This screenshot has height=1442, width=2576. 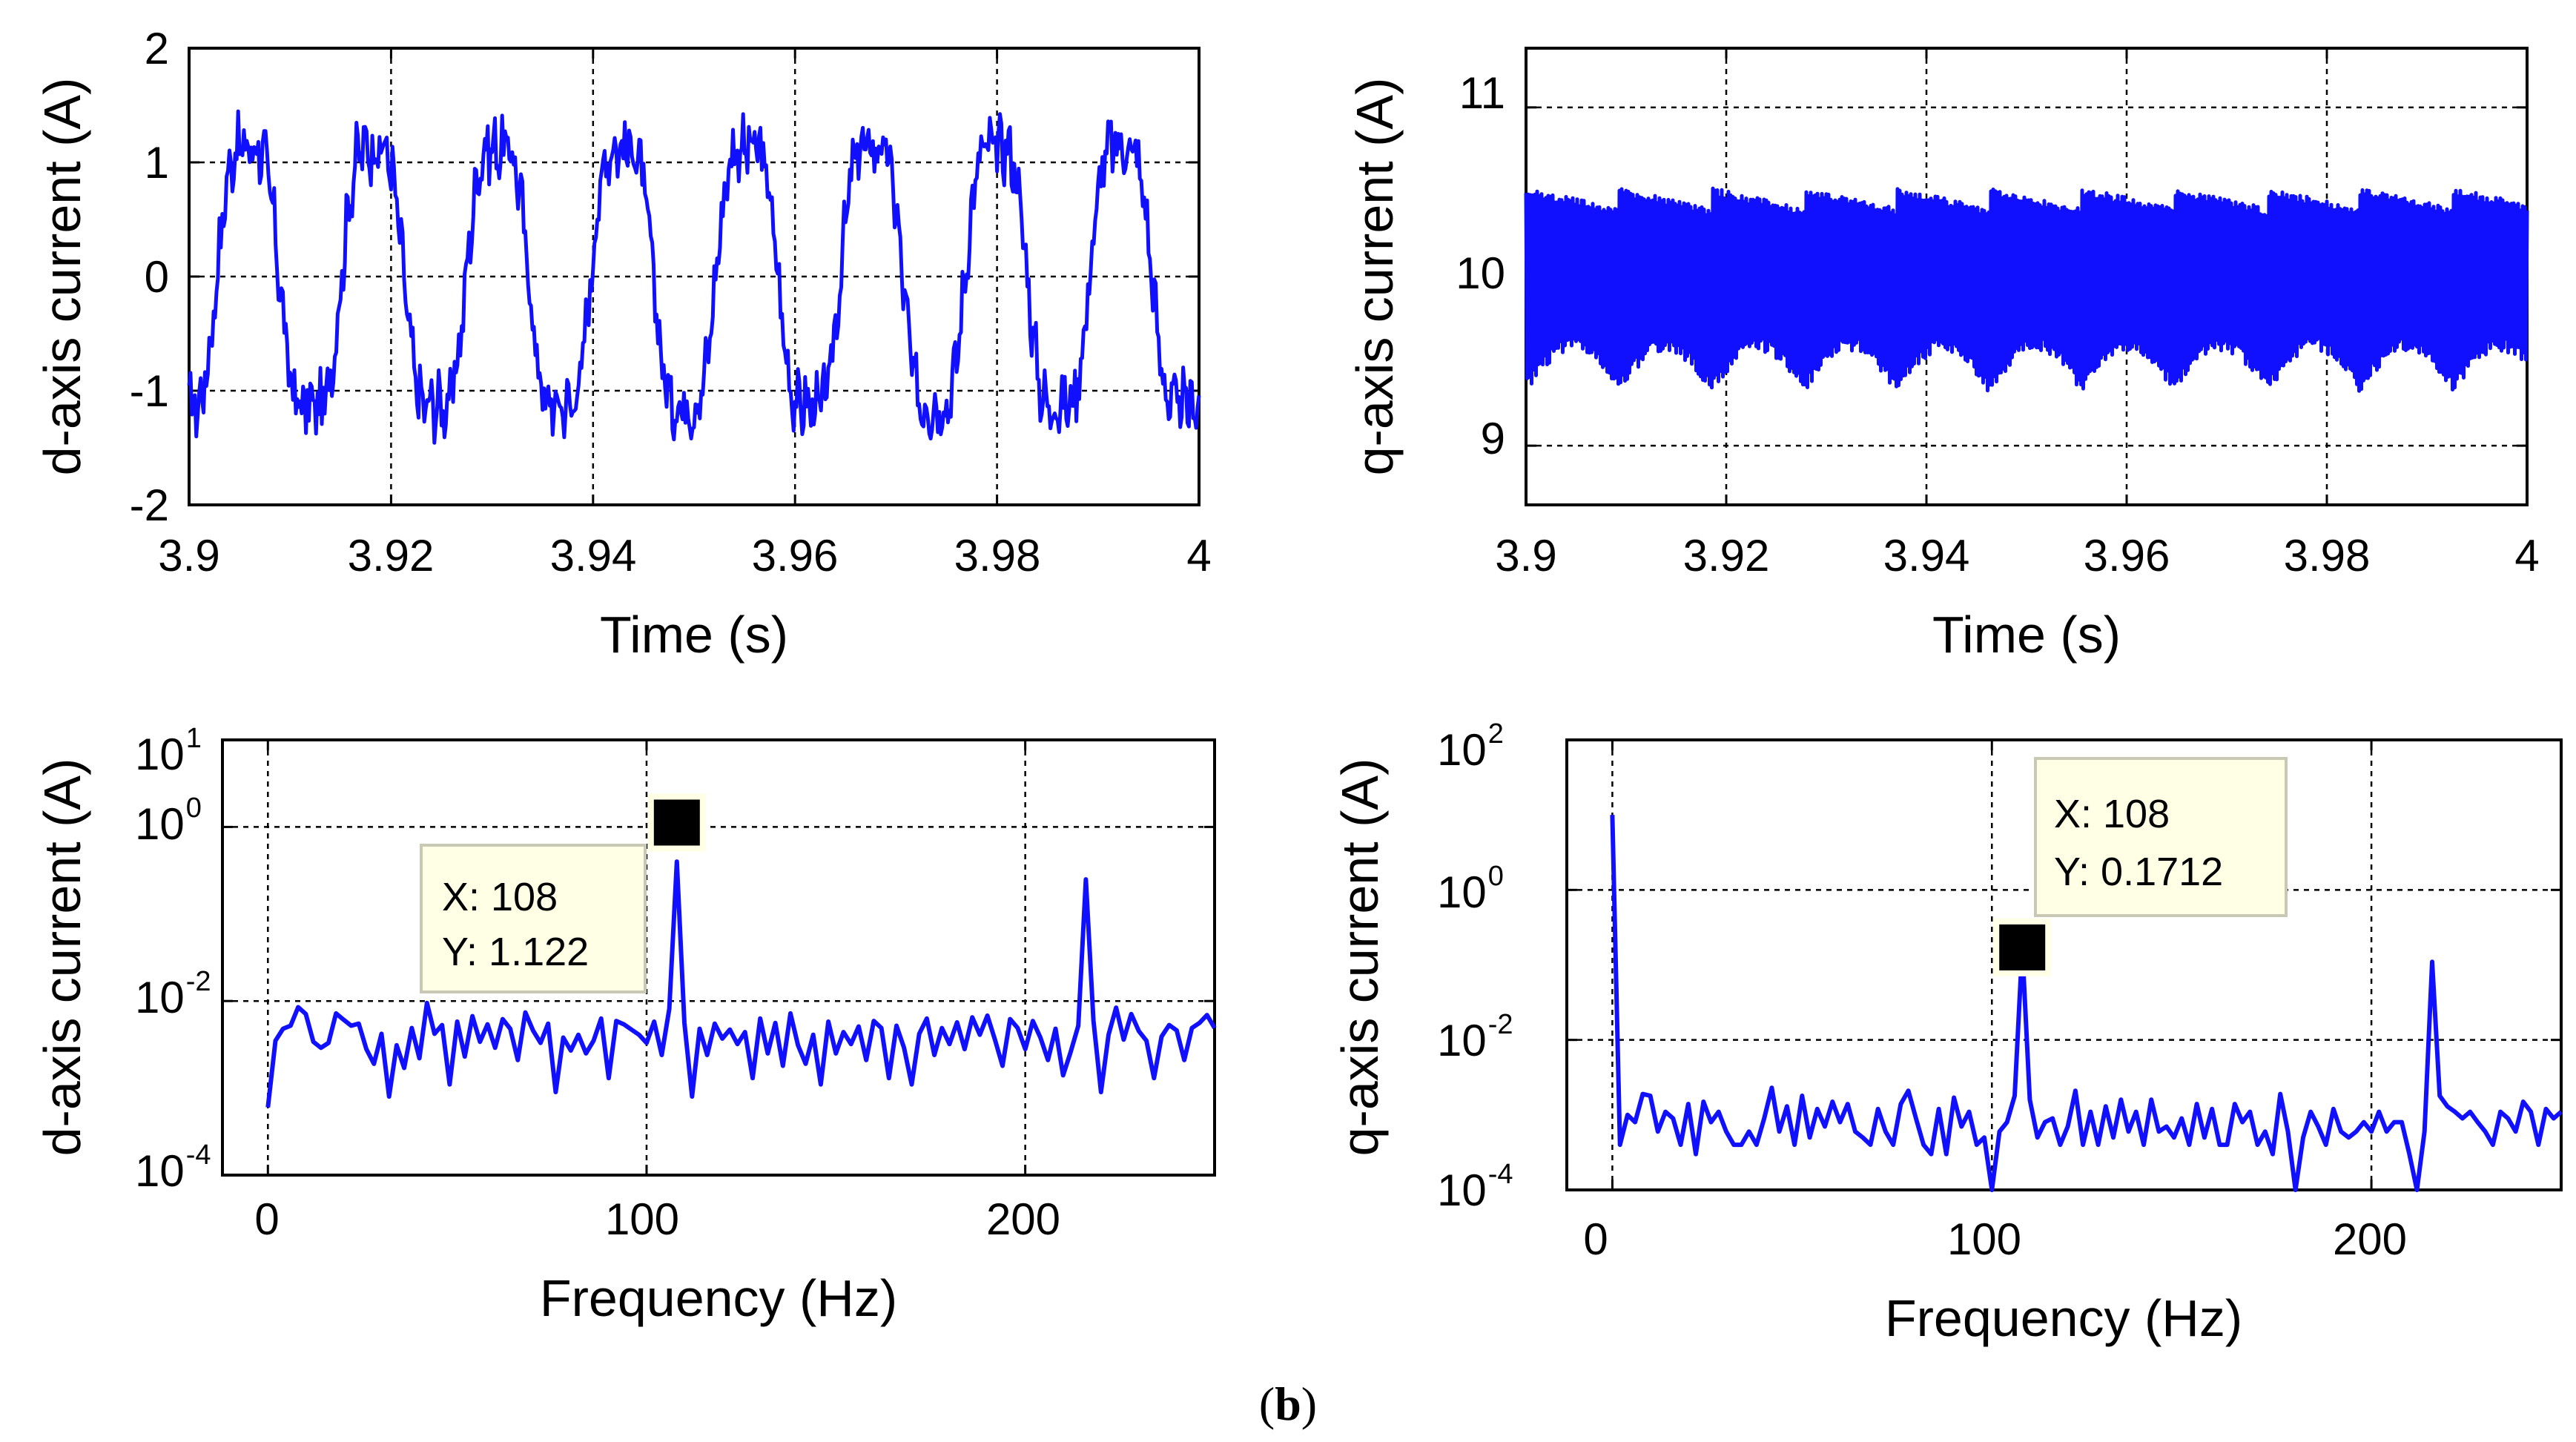 What do you see at coordinates (157, 49) in the screenshot?
I see `y-tick-label: 2` at bounding box center [157, 49].